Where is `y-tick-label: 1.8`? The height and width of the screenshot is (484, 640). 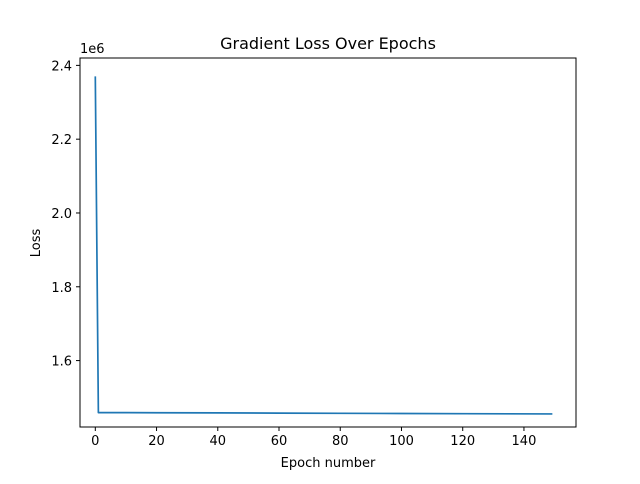 y-tick-label: 1.8 is located at coordinates (61, 288).